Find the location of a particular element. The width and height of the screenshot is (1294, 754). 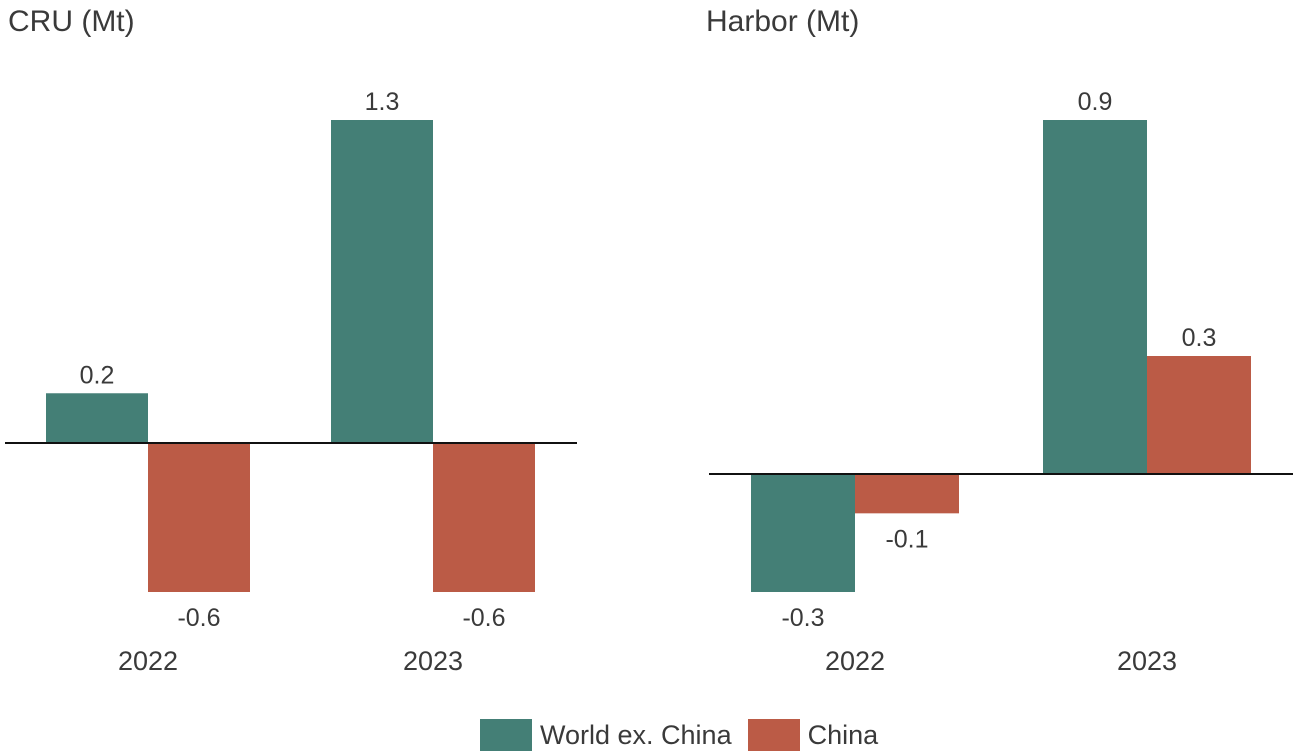

chart-title-cru: CRU (Mt) is located at coordinates (71, 21).